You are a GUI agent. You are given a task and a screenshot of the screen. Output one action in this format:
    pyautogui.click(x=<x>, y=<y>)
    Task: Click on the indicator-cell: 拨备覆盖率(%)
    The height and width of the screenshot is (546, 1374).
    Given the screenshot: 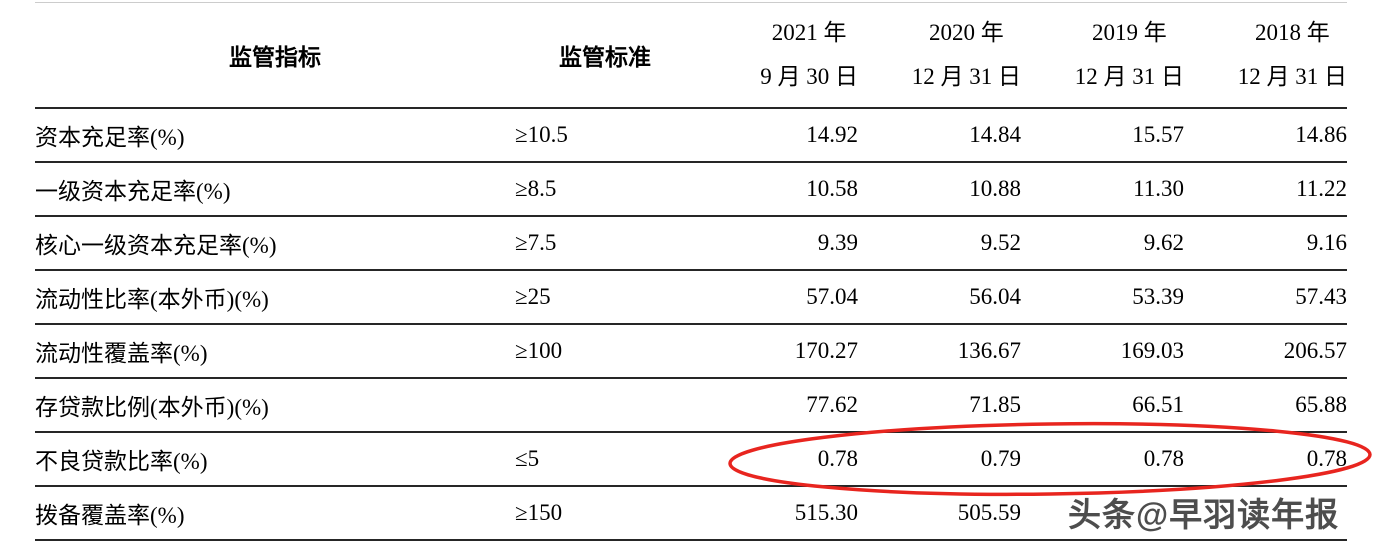 What is the action you would take?
    pyautogui.click(x=275, y=513)
    